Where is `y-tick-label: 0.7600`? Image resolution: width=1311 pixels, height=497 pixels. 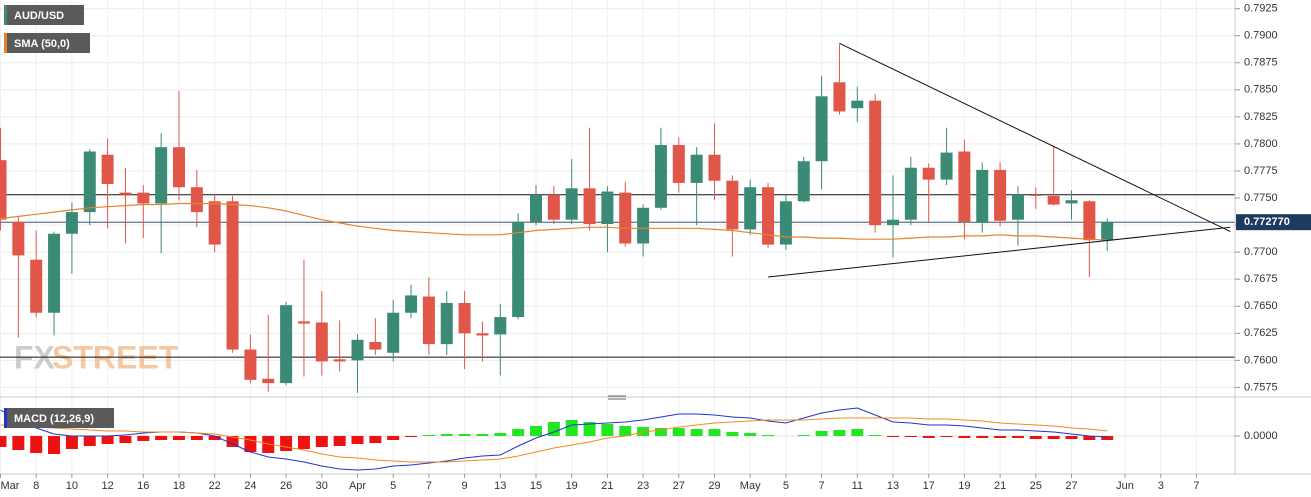 y-tick-label: 0.7600 is located at coordinates (1261, 360).